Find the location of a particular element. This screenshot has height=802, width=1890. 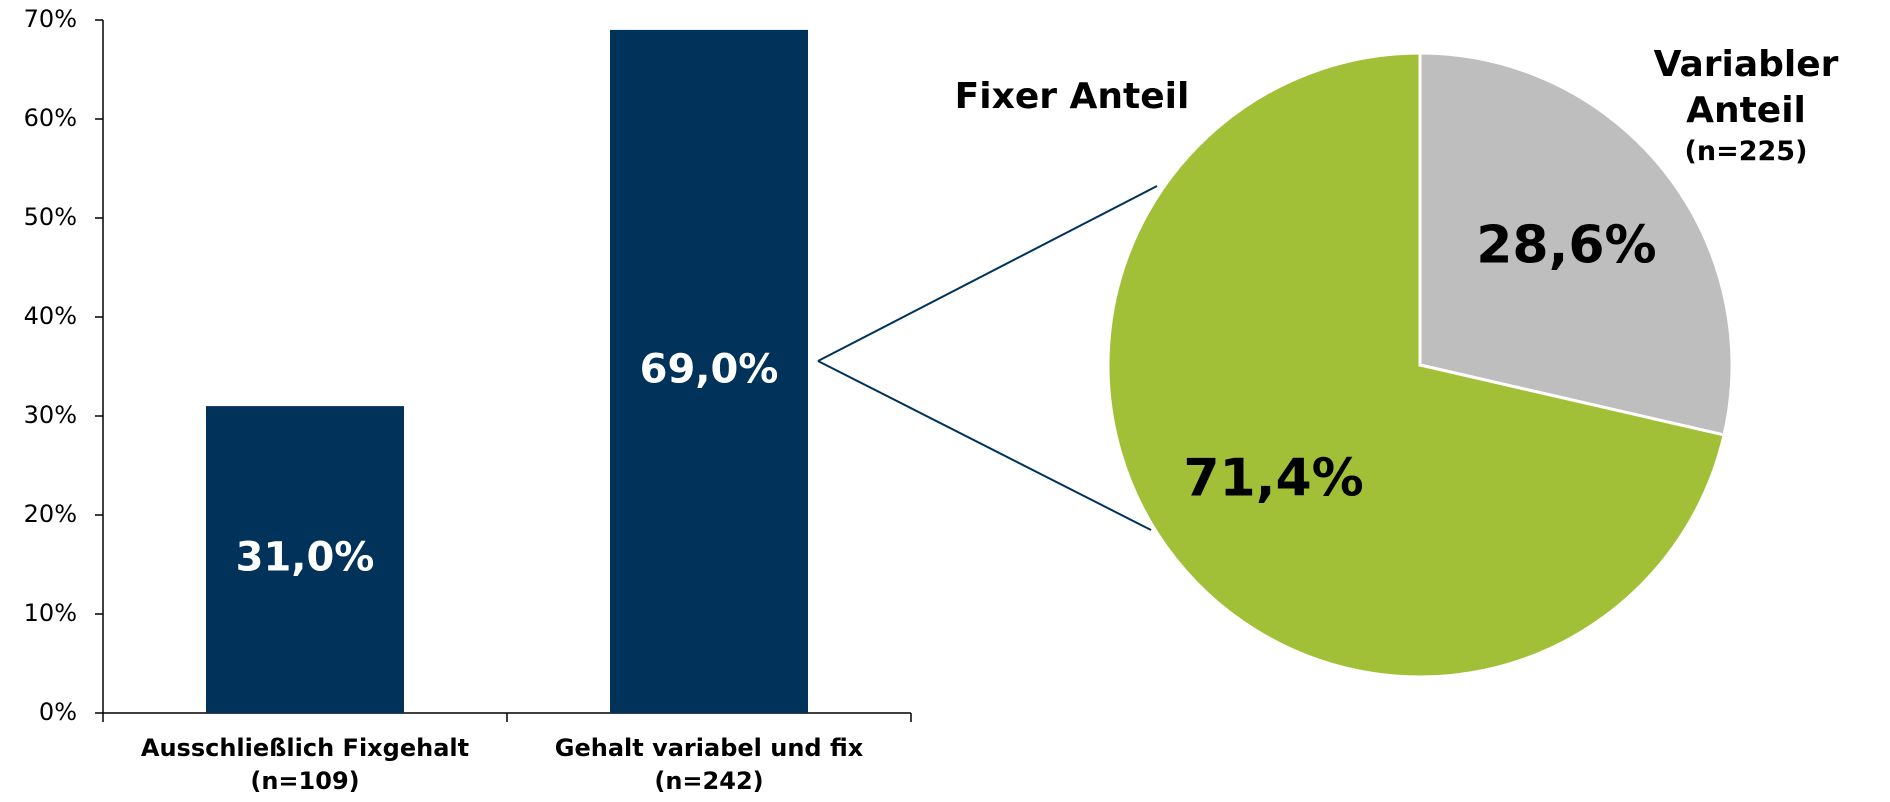

x-tick-note: (n=242) is located at coordinates (708, 781).